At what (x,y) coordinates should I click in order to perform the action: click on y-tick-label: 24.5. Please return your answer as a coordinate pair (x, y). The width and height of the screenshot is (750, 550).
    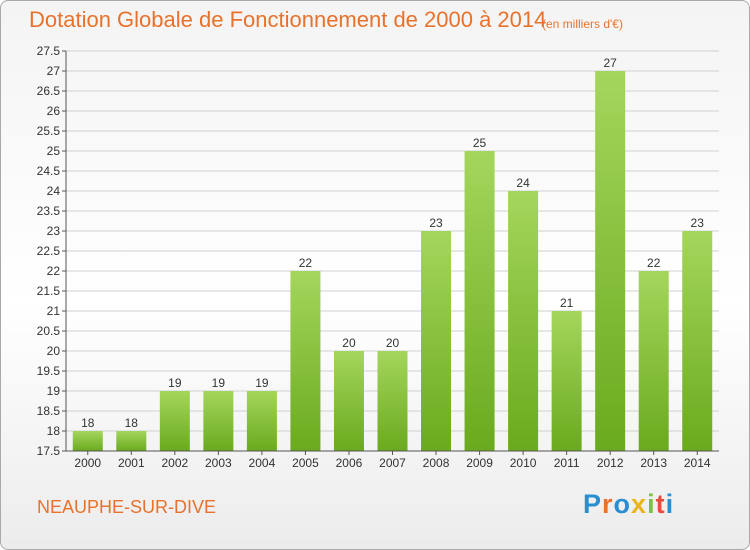
    Looking at the image, I should click on (49, 171).